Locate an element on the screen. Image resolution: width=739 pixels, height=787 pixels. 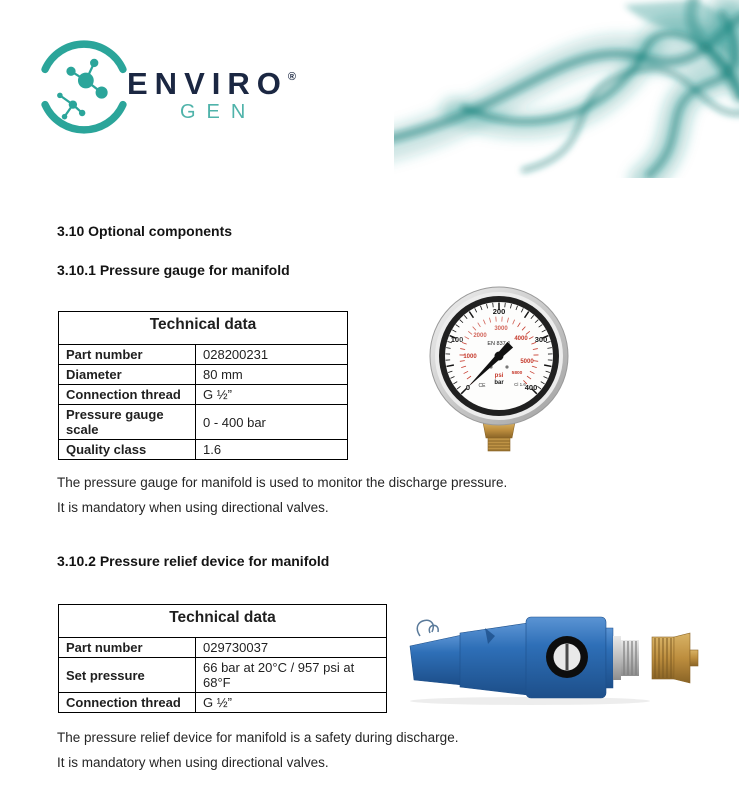
table-row: Pressure gauge scale 0 - 400 bar is located at coordinates (203, 422).